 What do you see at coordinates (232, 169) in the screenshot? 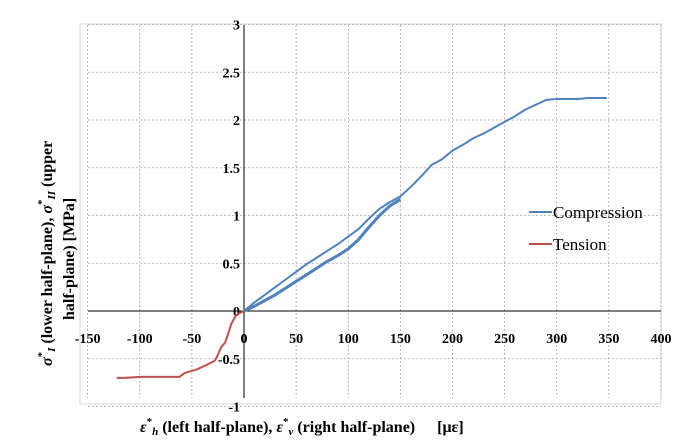
I see `y-tick-label: 1.5` at bounding box center [232, 169].